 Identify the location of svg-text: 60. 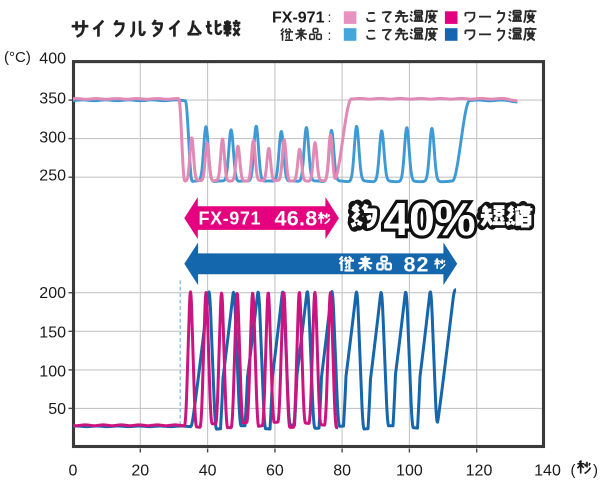
(275, 471).